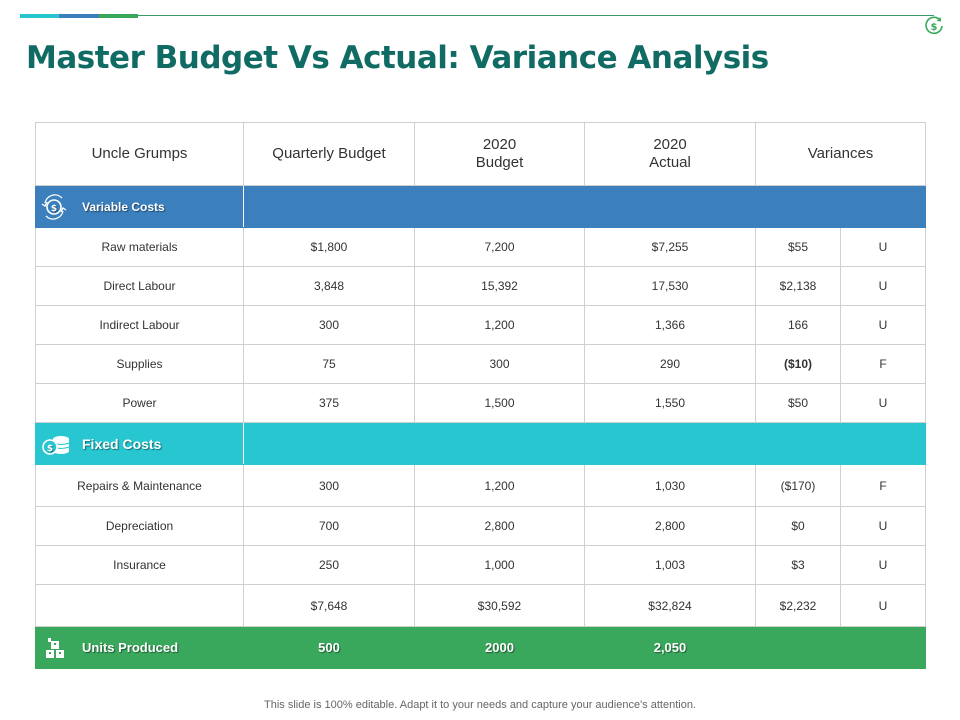 The width and height of the screenshot is (960, 720). I want to click on header-uncle-grumps: Uncle Grumps, so click(139, 154).